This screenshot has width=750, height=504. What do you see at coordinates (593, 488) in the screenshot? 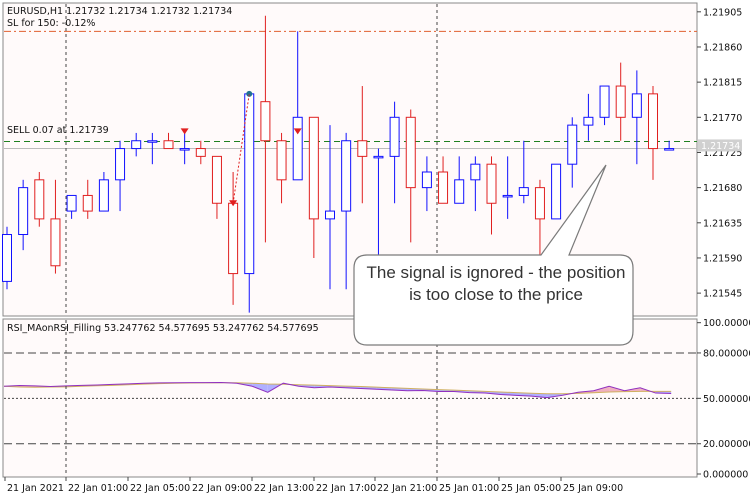
I see `time-tick-label: 25 Jan 09:00` at bounding box center [593, 488].